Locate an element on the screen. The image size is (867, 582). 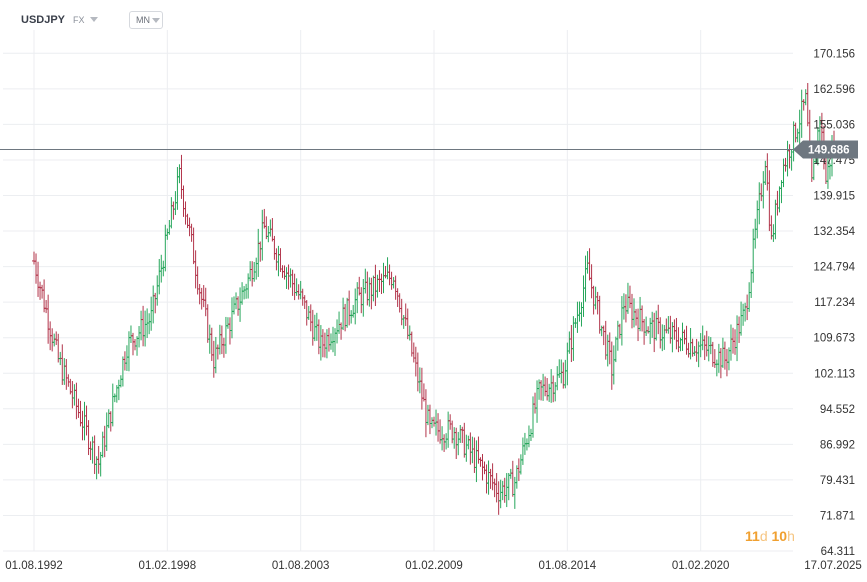
y-tick-label: 102.113 is located at coordinates (834, 374).